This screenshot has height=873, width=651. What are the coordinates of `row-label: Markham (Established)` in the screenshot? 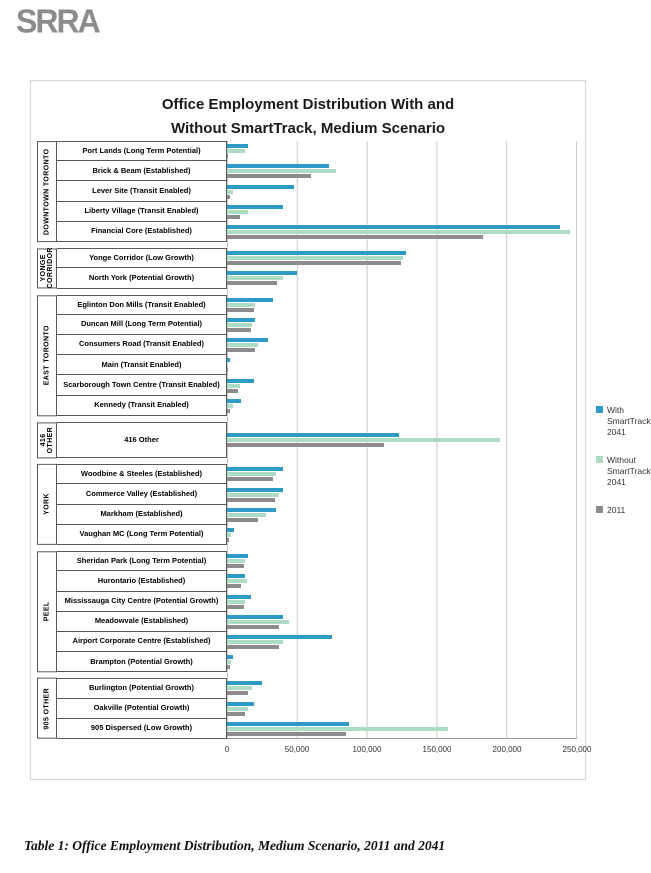 It's located at (142, 514).